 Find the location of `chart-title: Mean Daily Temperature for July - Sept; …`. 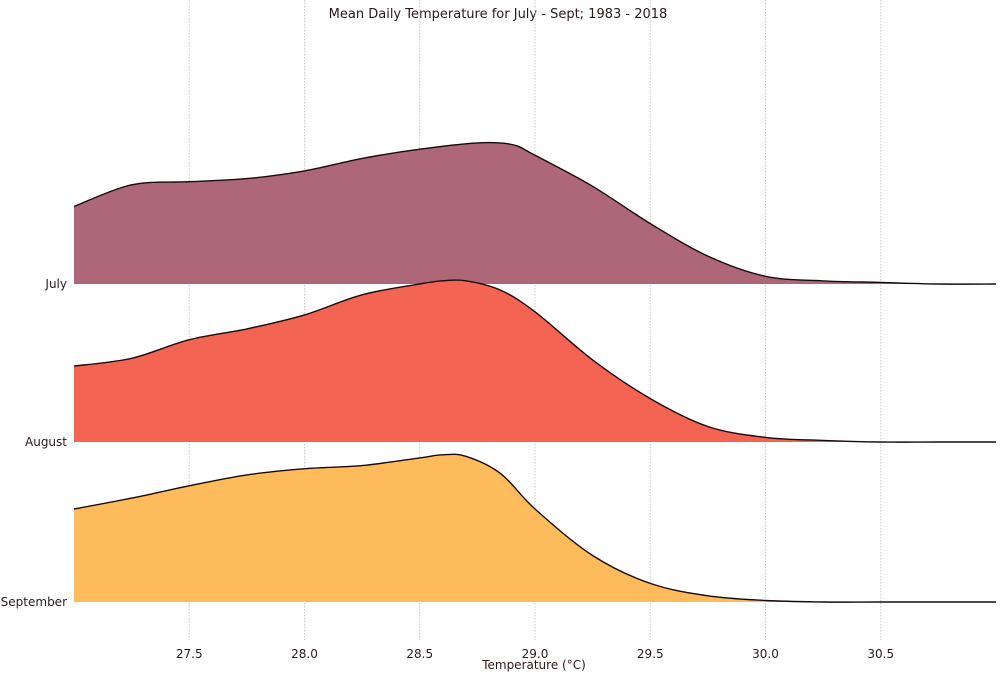

chart-title: Mean Daily Temperature for July - Sept; … is located at coordinates (498, 14).